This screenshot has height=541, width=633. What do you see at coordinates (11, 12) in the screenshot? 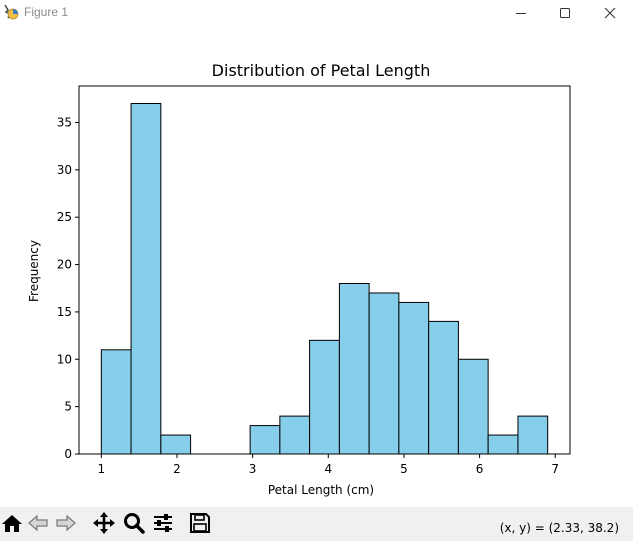
I see `matplotlib-figure-icon` at bounding box center [11, 12].